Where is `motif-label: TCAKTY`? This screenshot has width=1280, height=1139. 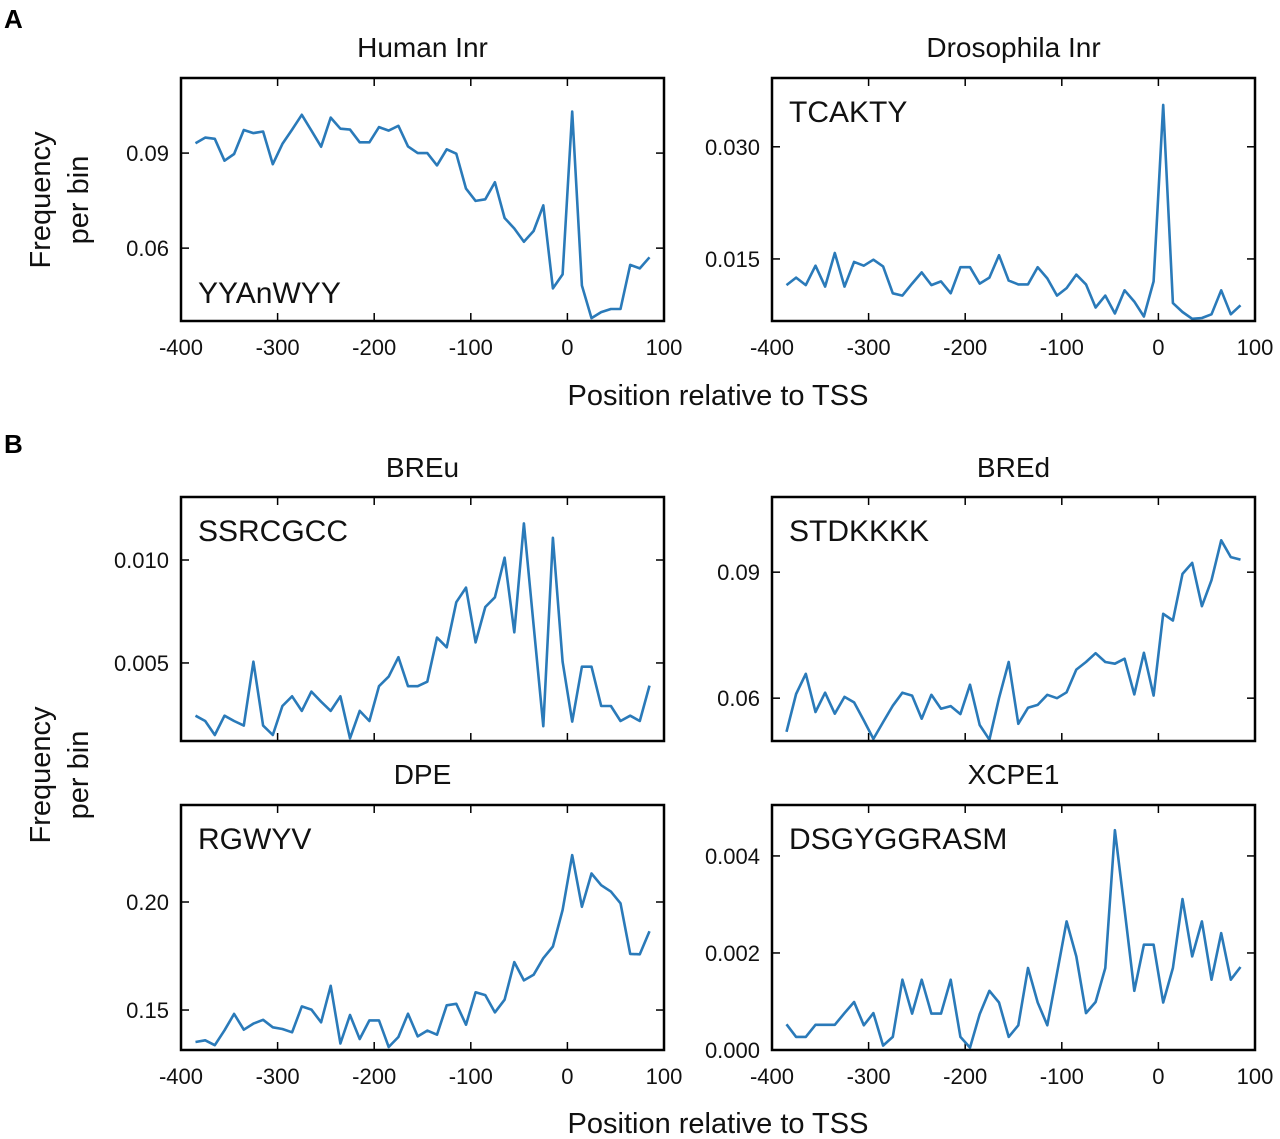 motif-label: TCAKTY is located at coordinates (848, 112).